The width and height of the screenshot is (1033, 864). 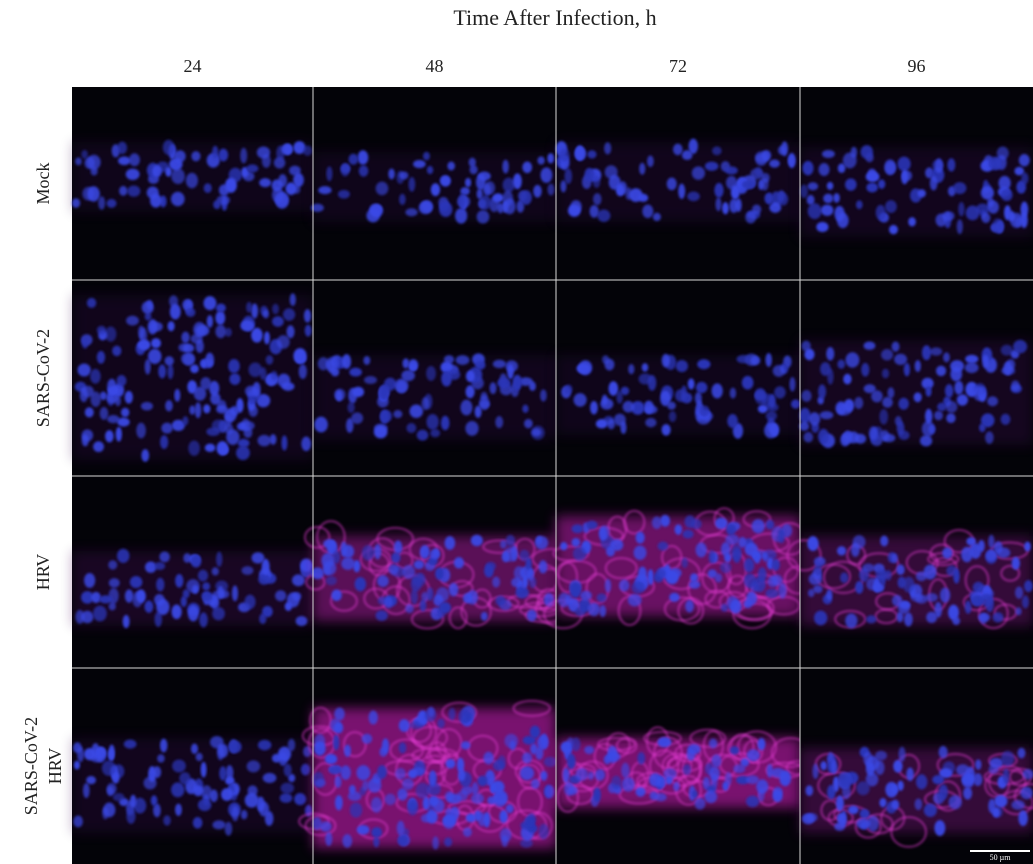 I want to click on micrograph-panel, so click(x=427, y=766).